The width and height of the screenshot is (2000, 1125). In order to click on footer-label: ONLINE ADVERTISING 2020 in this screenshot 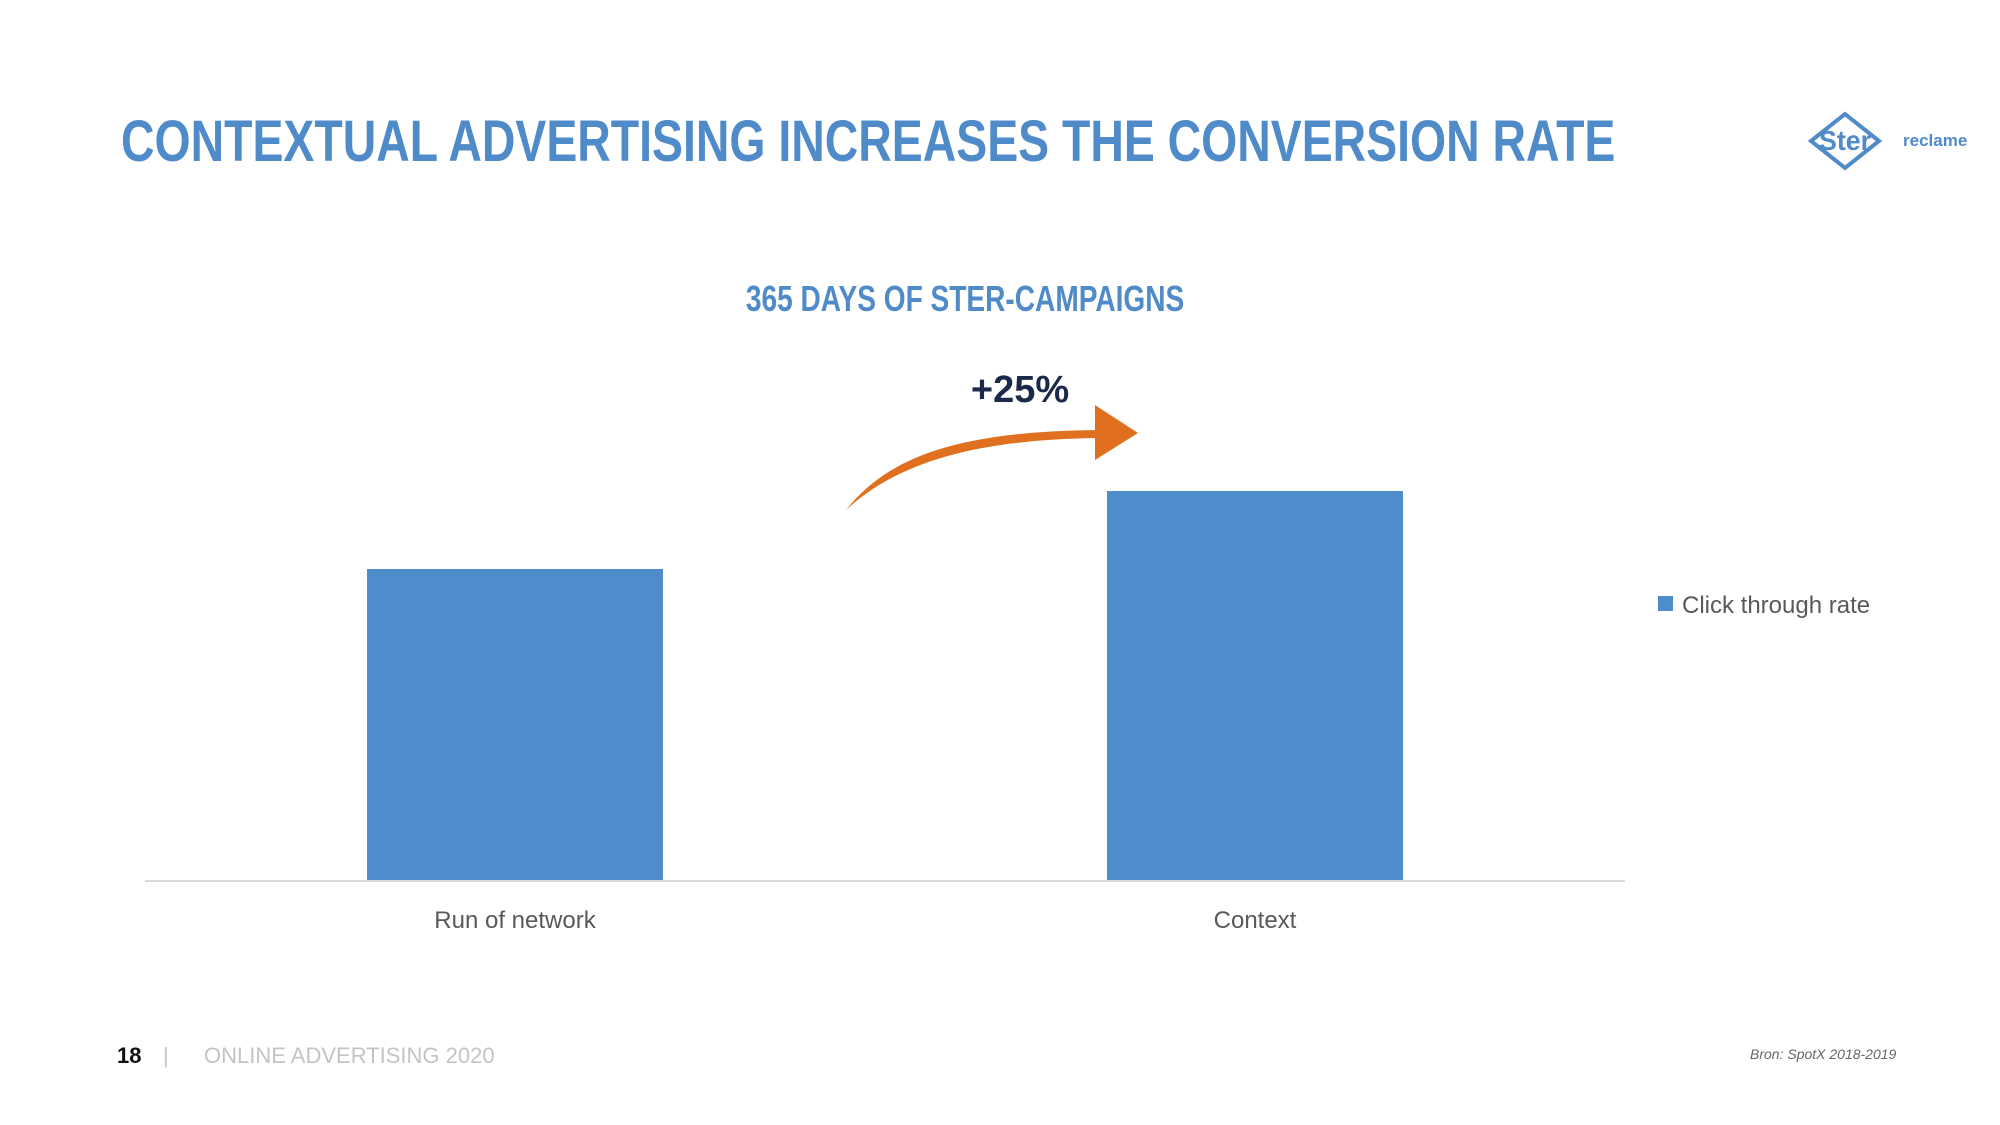, I will do `click(349, 1055)`.